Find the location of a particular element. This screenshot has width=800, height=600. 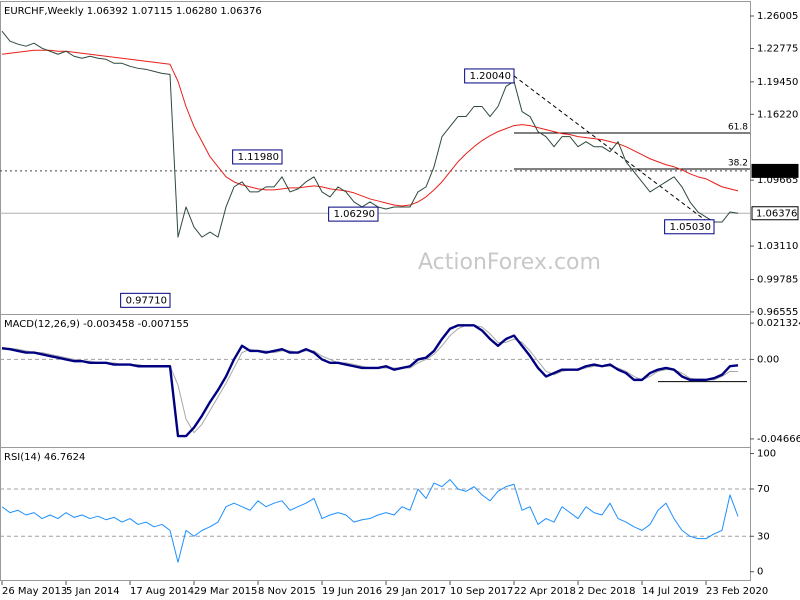

annotation-label: 1.20040 is located at coordinates (490, 76).